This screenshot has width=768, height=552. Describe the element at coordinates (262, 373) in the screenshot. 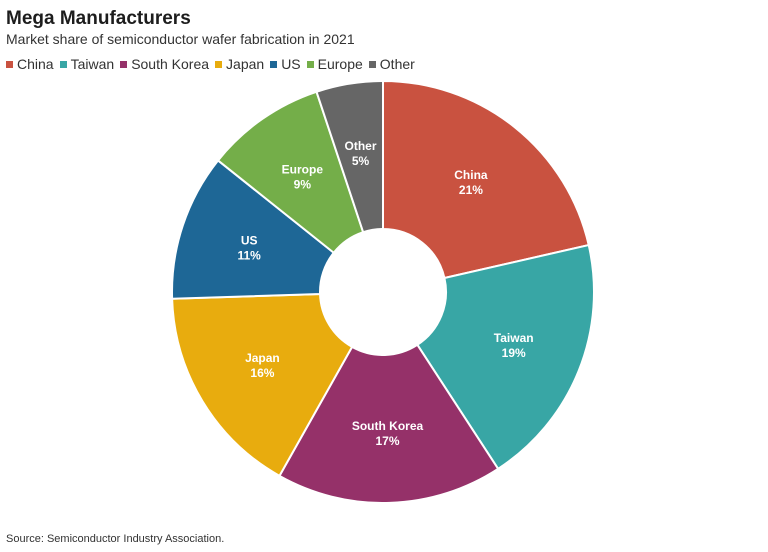

I see `slice-value-japan: 16%` at that location.